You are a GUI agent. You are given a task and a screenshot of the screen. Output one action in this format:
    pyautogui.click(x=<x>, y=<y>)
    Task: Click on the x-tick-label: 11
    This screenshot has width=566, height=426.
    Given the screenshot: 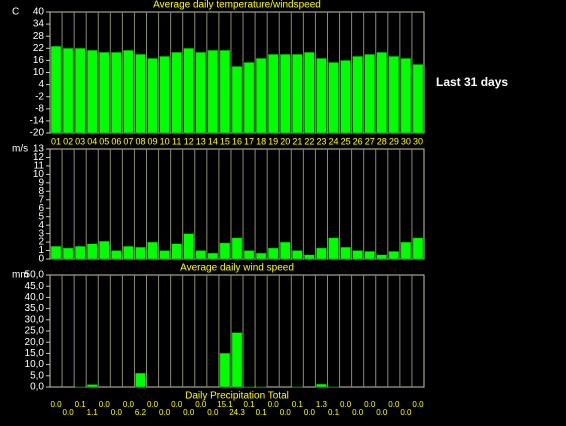 What is the action you would take?
    pyautogui.click(x=176, y=141)
    